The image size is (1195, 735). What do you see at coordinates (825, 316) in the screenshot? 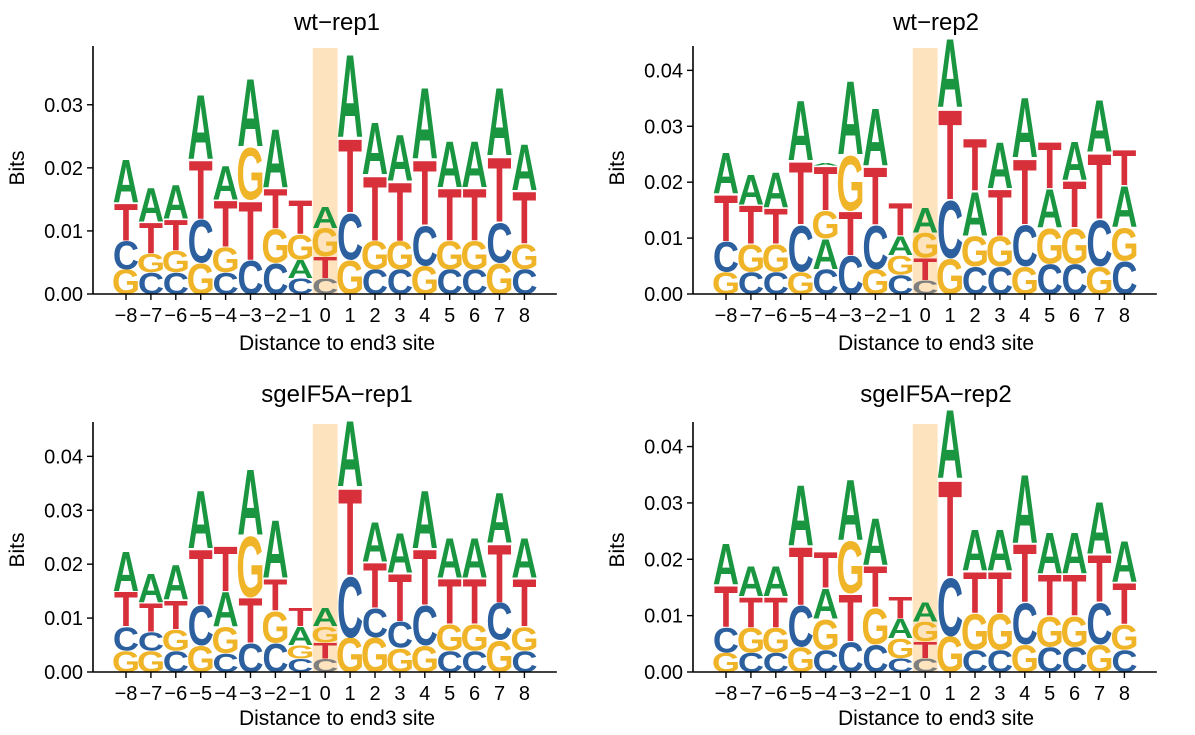
I see `x-tick-label: −4` at bounding box center [825, 316].